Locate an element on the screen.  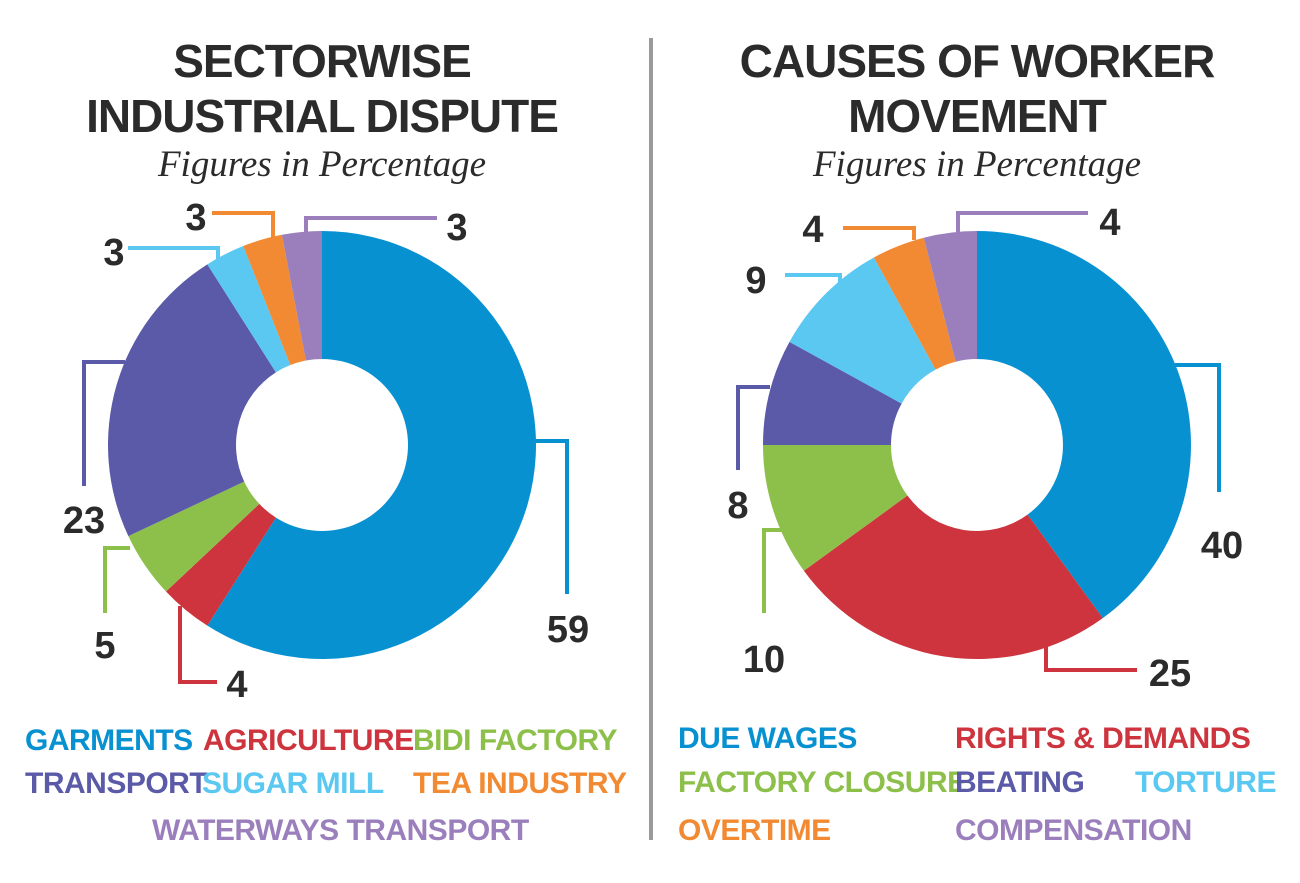
pie-slice-sugar-mill is located at coordinates (249, 309).